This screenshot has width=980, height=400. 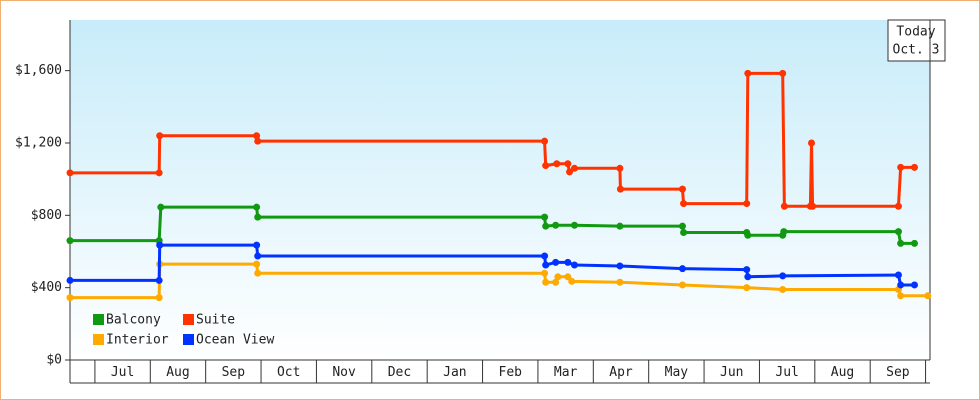 I want to click on annotation-box, so click(x=916, y=40).